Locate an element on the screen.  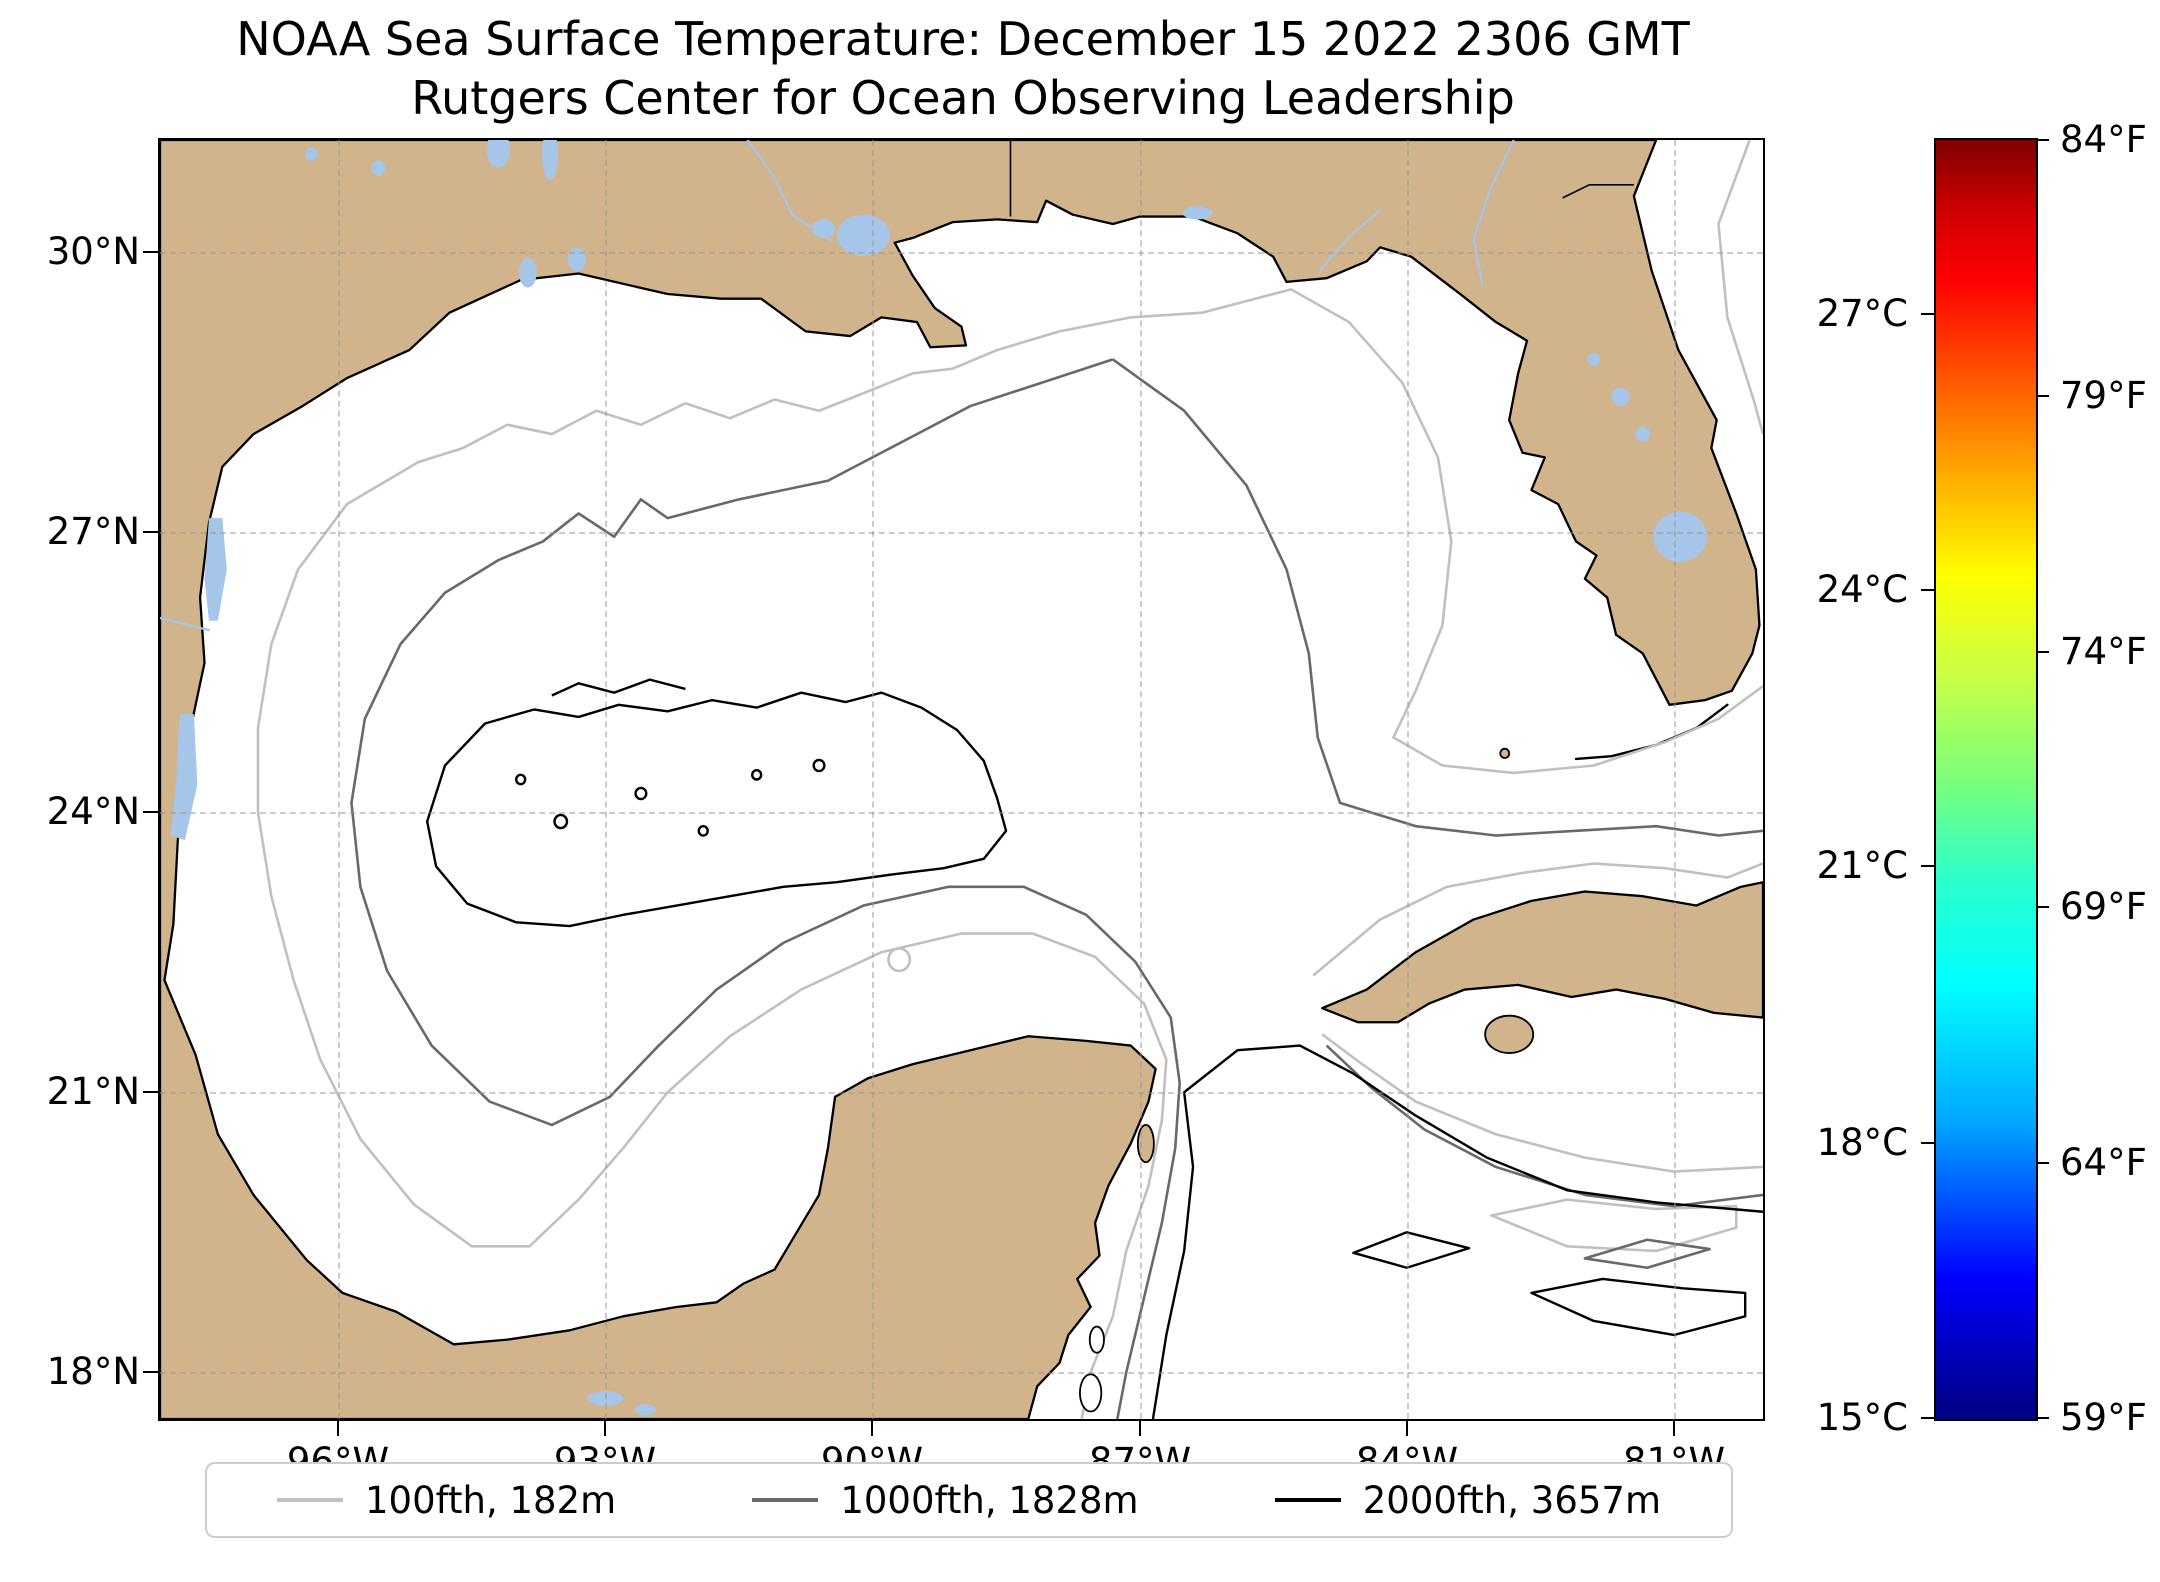
colorbar-fahrenheit-label: 79°F is located at coordinates (2103, 395).